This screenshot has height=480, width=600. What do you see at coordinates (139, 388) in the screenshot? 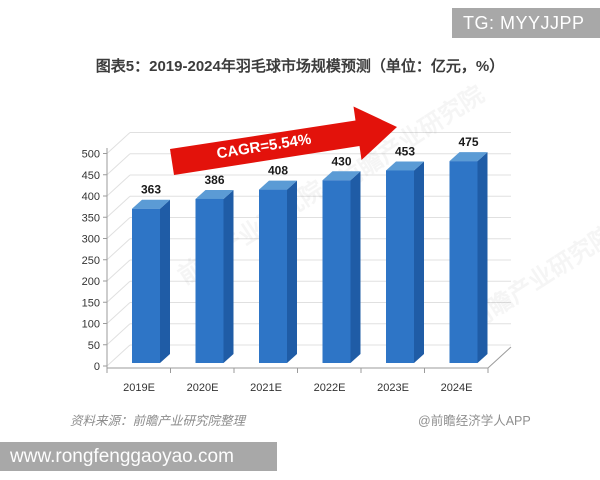
I see `x-category-label: 2019E` at bounding box center [139, 388].